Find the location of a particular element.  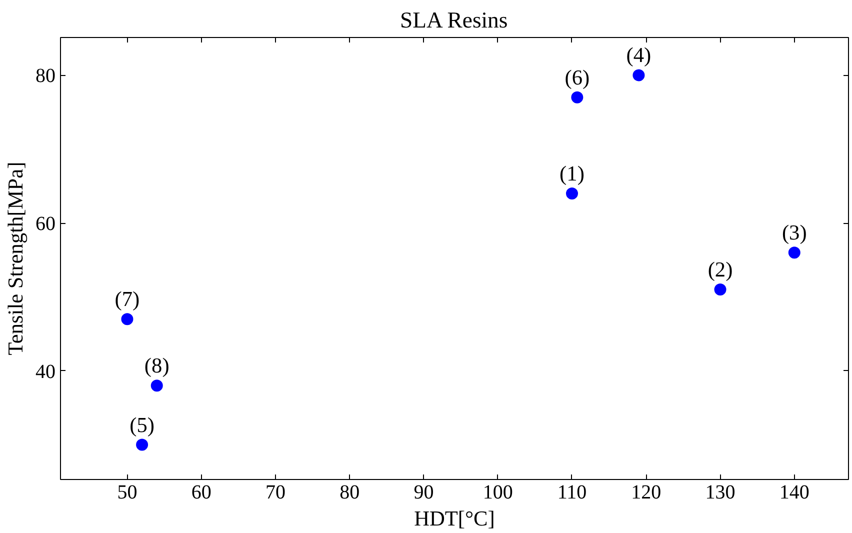

annotation: (4) is located at coordinates (639, 55).